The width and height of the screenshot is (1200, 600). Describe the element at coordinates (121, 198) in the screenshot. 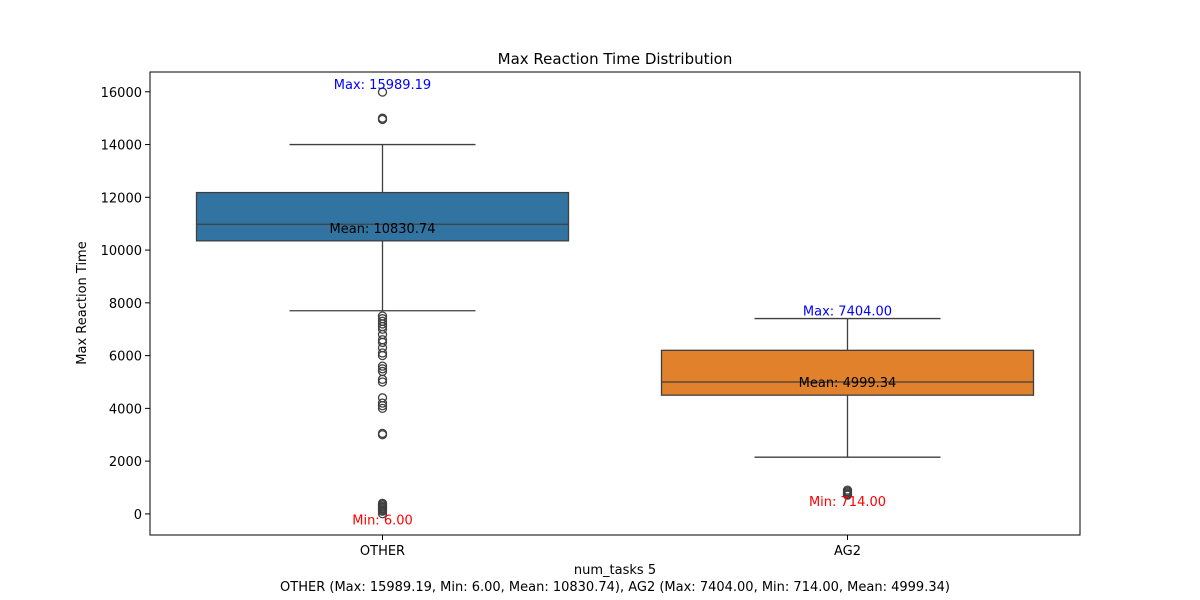

I see `y-tick-label: 12000` at that location.